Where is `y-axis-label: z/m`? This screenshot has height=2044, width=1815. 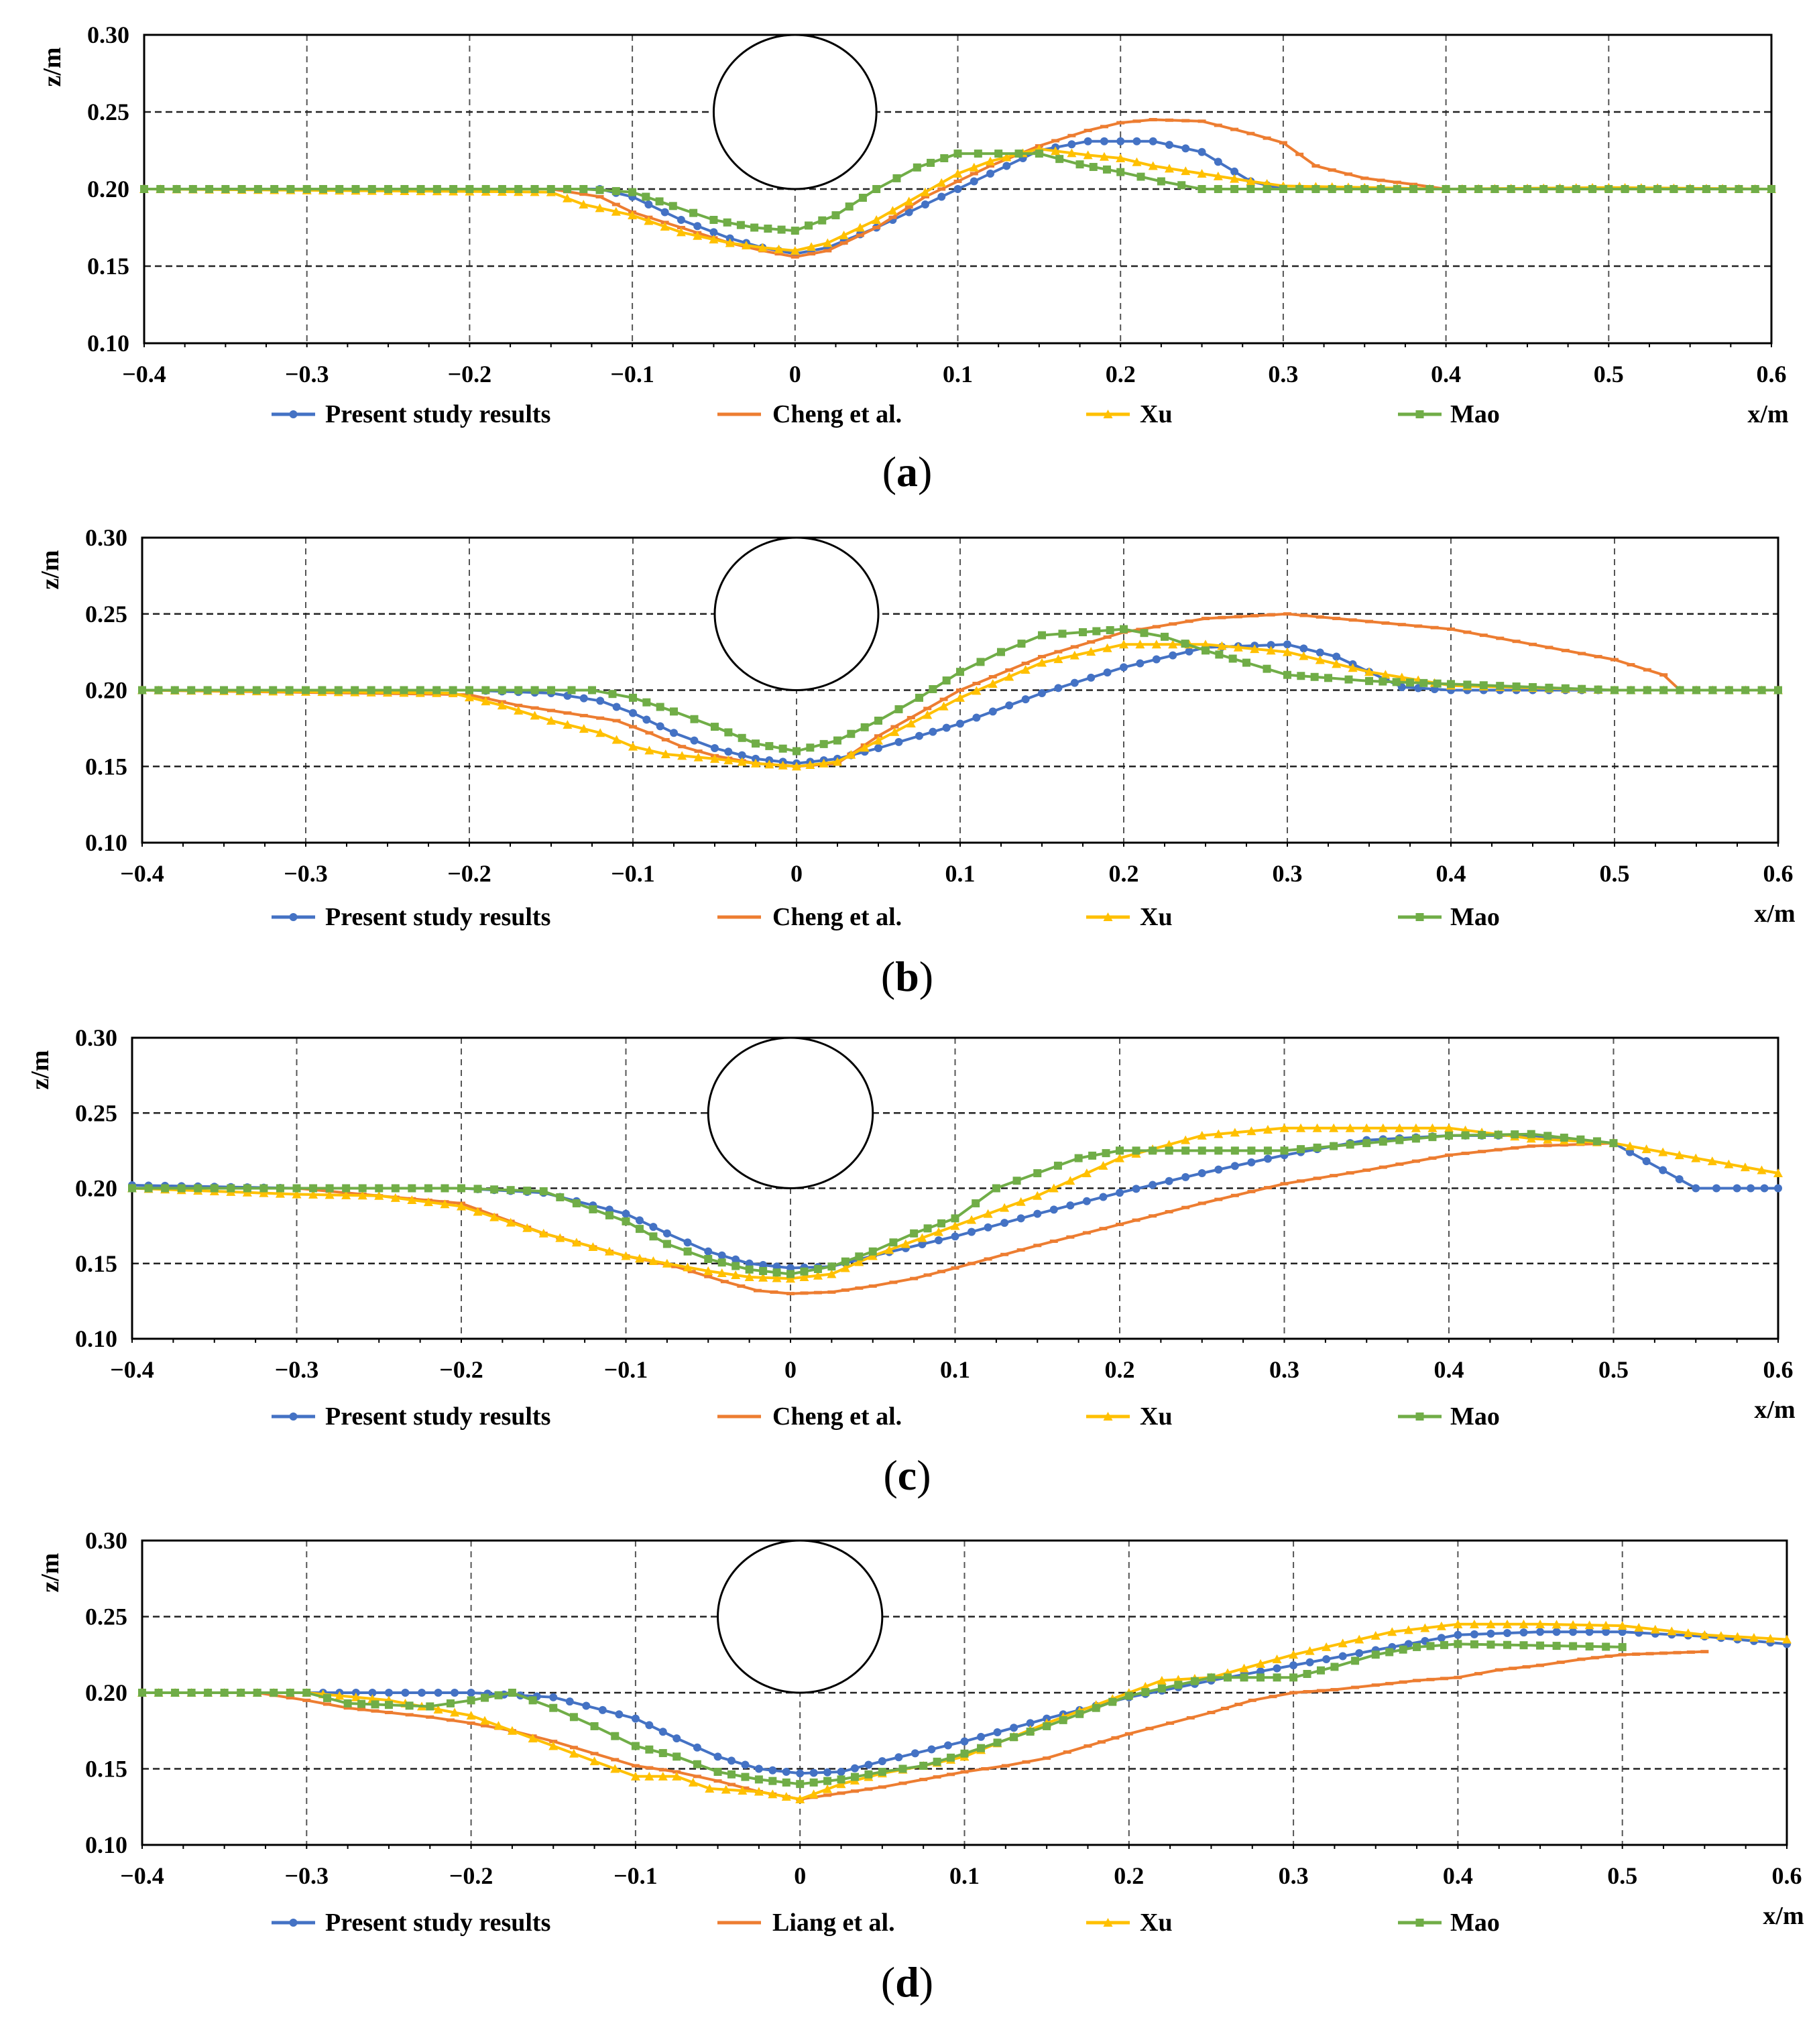 y-axis-label: z/m is located at coordinates (50, 1572).